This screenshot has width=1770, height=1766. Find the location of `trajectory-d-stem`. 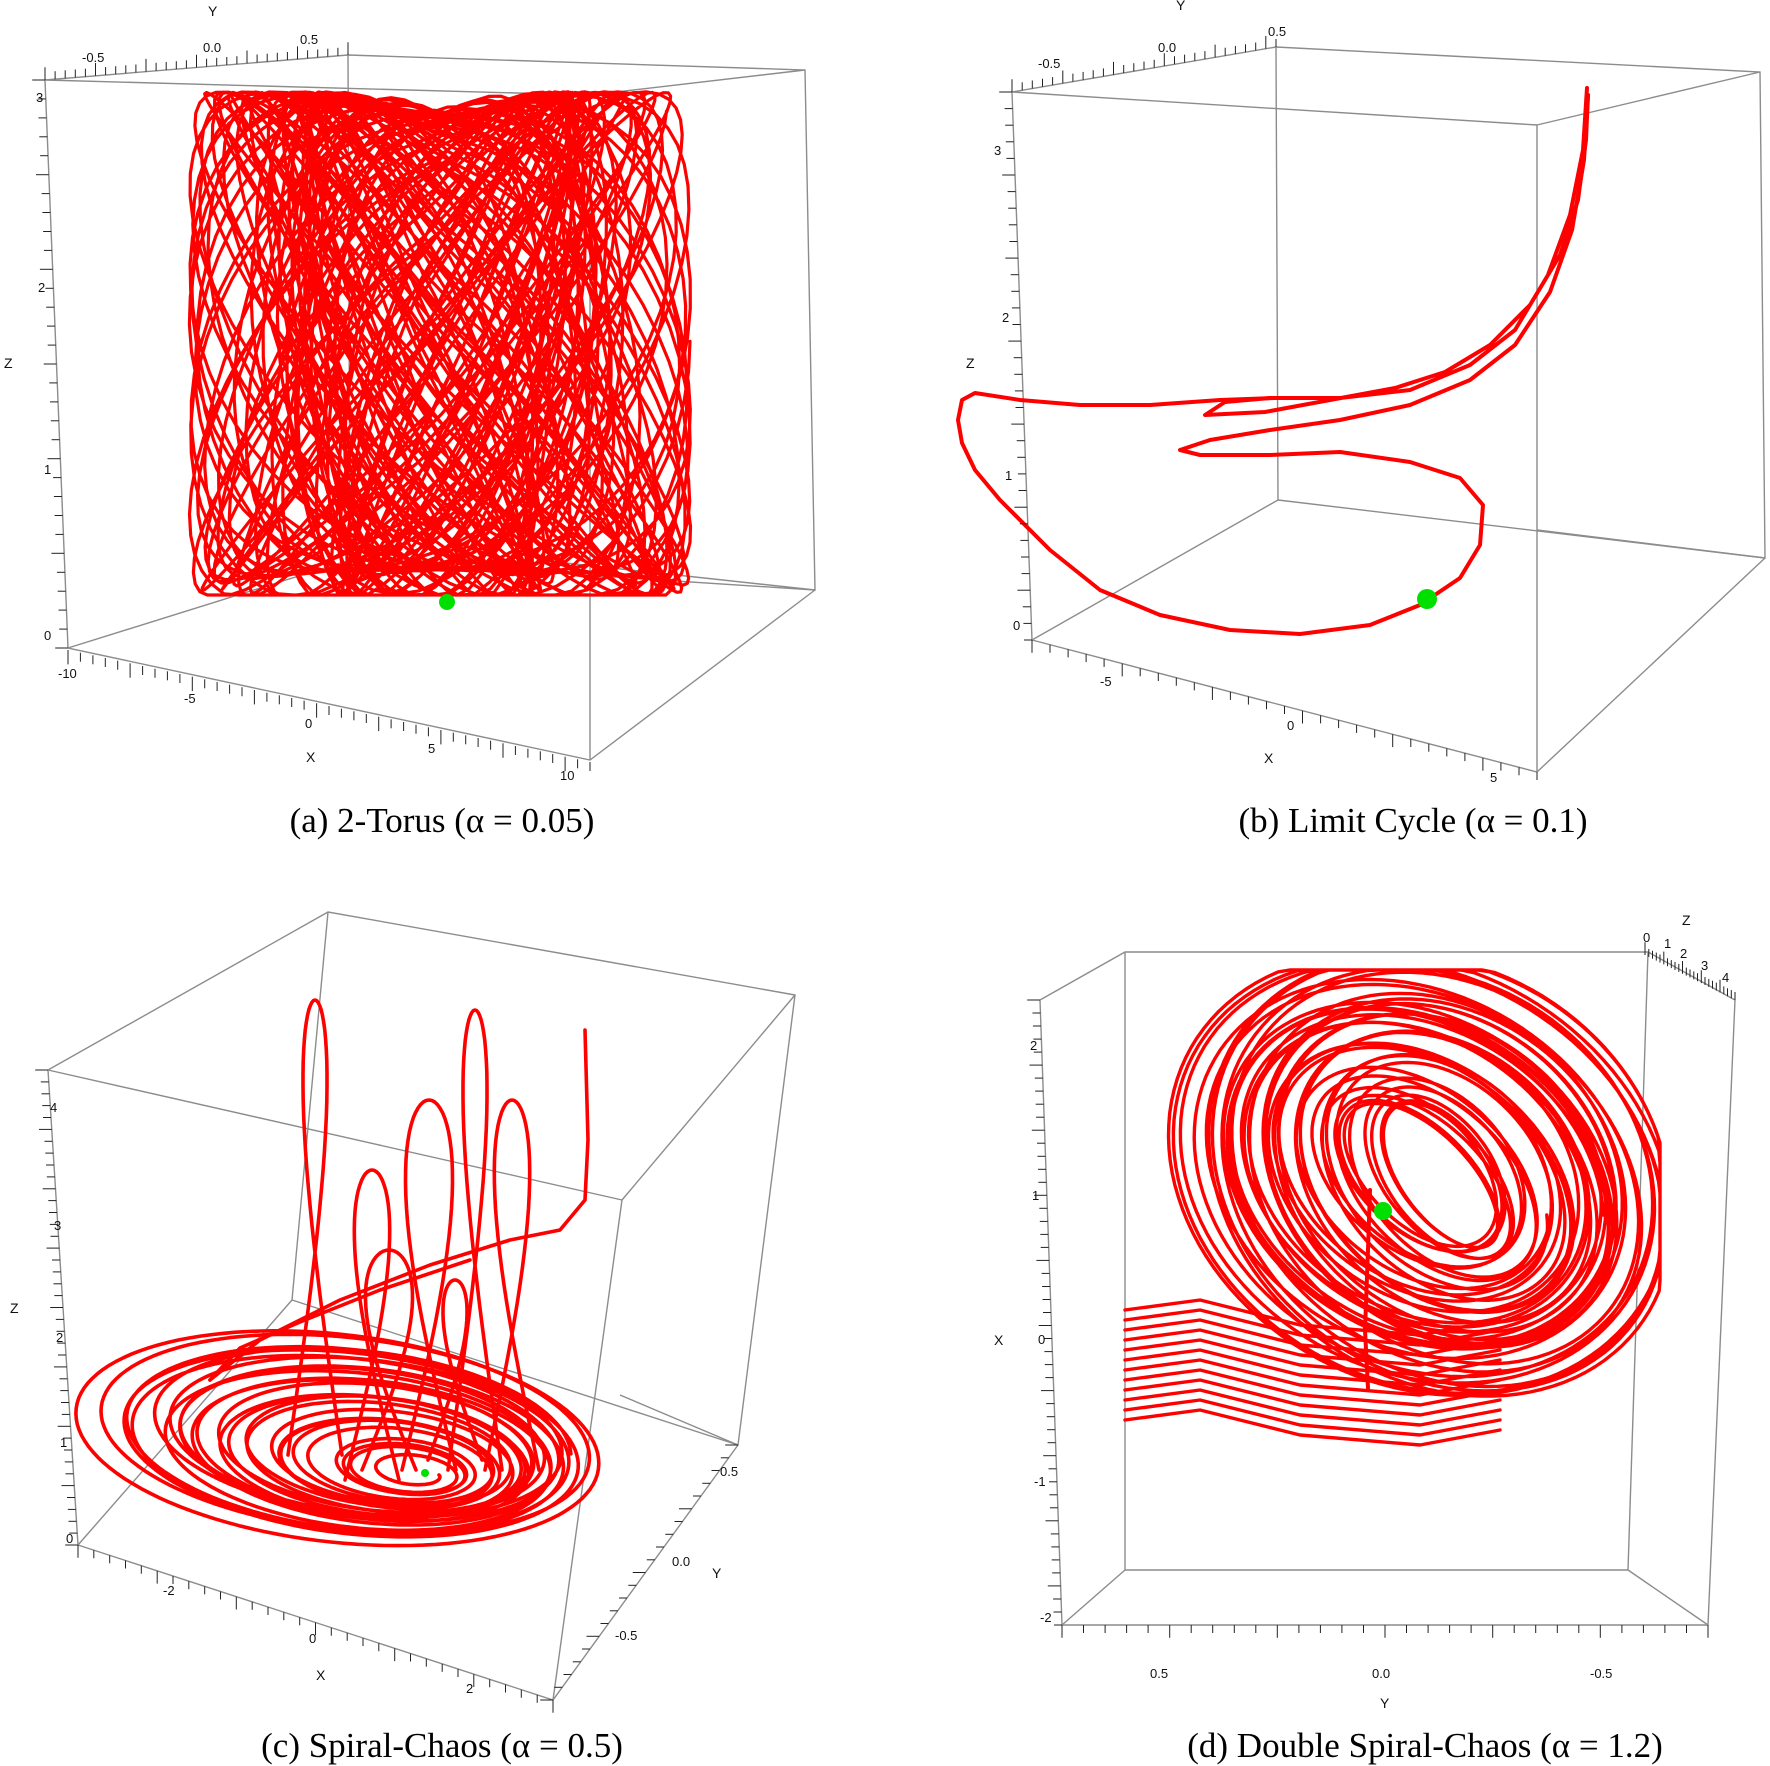

trajectory-d-stem is located at coordinates (1367, 1289).